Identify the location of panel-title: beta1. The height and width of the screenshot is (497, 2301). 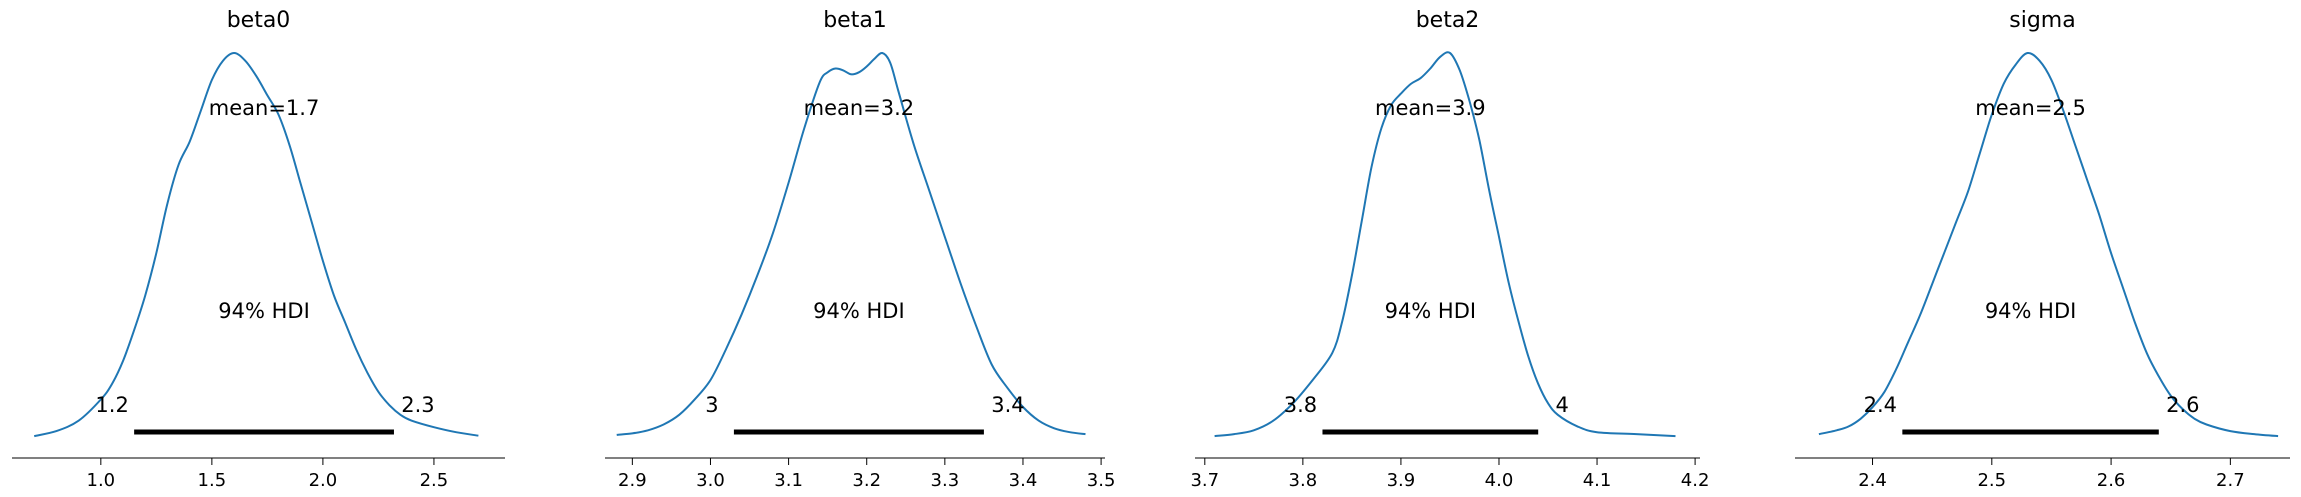
(855, 20).